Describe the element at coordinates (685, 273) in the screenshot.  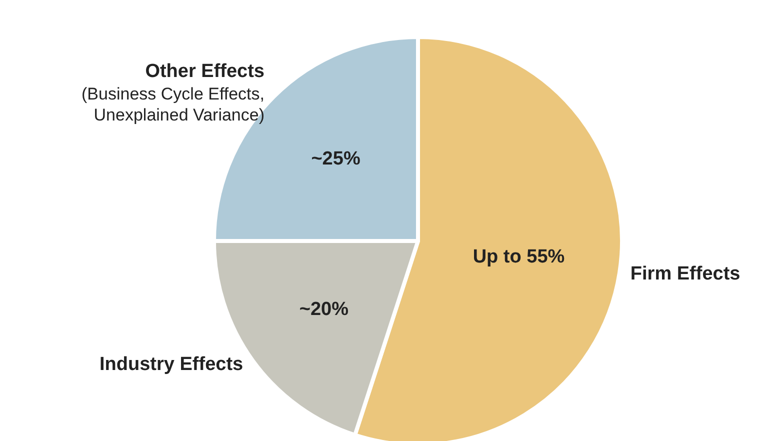
I see `slice-label: Firm Effects` at that location.